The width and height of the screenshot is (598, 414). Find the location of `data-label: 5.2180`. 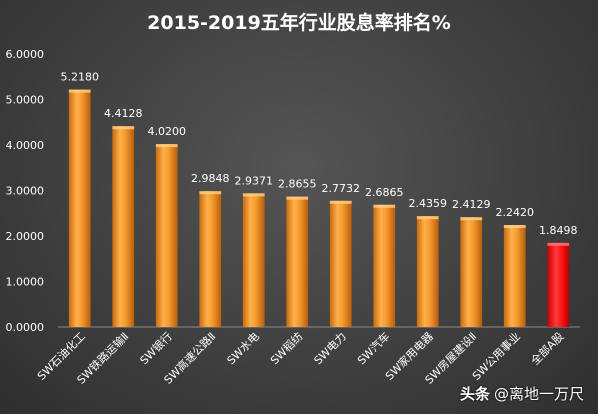

data-label: 5.2180 is located at coordinates (80, 77).